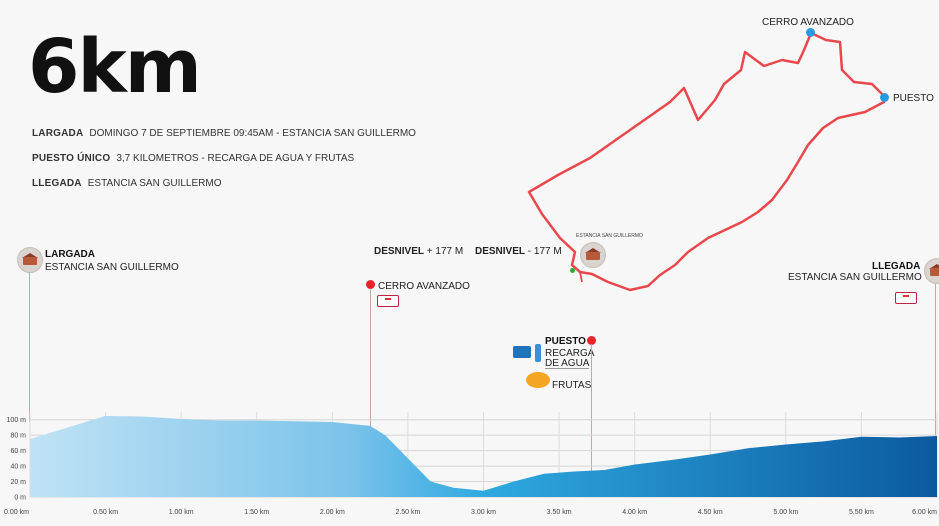 The width and height of the screenshot is (939, 526). I want to click on llegada-icon, so click(931, 271).